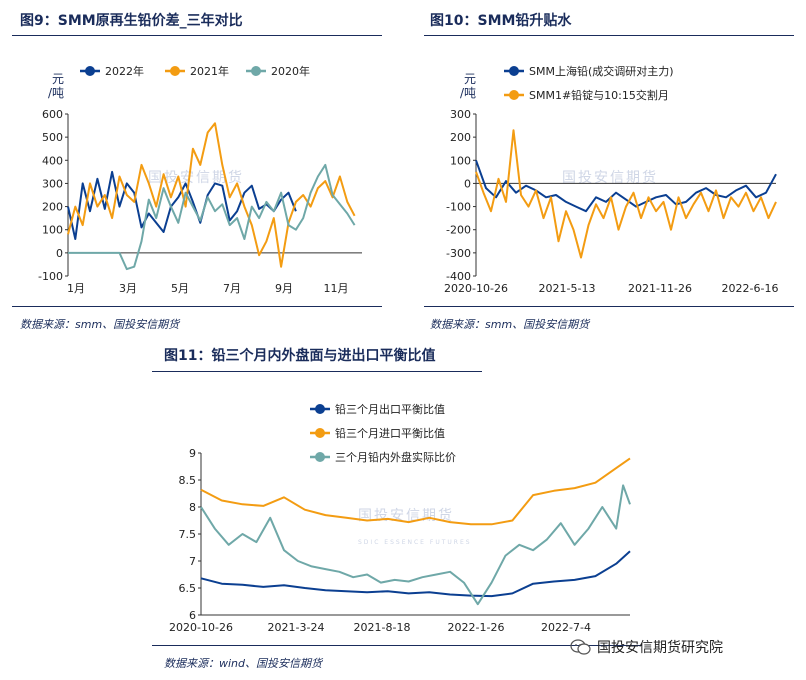 The height and width of the screenshot is (680, 806). Describe the element at coordinates (284, 288) in the screenshot. I see `c9-x-tick-label: 9月` at that location.